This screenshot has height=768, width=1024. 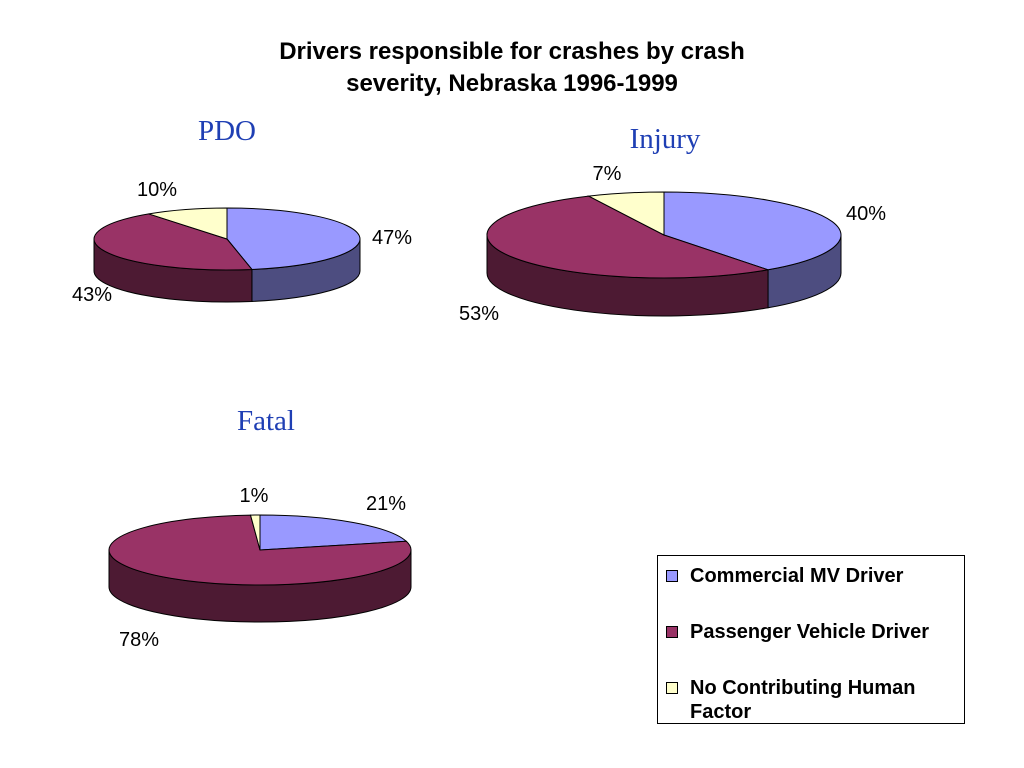 What do you see at coordinates (810, 632) in the screenshot?
I see `legend-label-passenger: Passenger Vehicle Driver` at bounding box center [810, 632].